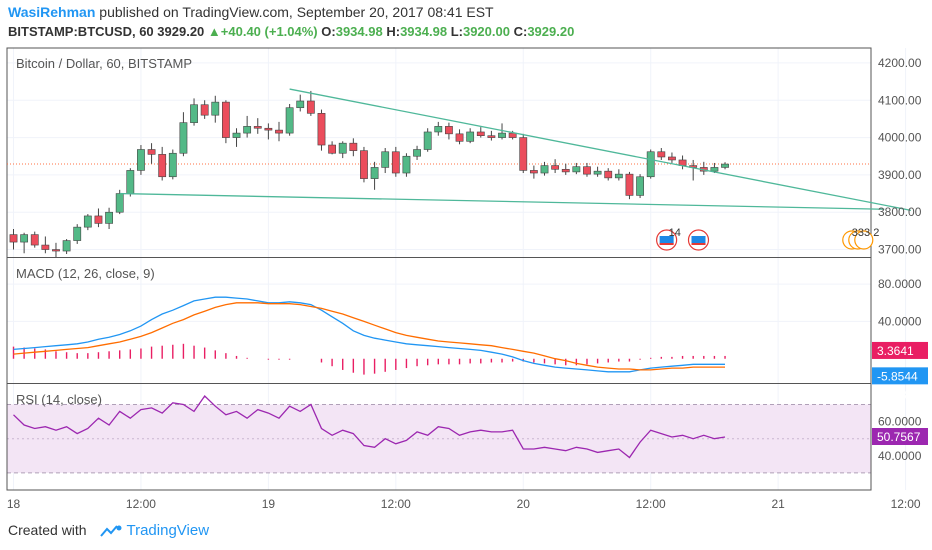  Describe the element at coordinates (47, 530) in the screenshot. I see `created-with-text: Created with` at that location.